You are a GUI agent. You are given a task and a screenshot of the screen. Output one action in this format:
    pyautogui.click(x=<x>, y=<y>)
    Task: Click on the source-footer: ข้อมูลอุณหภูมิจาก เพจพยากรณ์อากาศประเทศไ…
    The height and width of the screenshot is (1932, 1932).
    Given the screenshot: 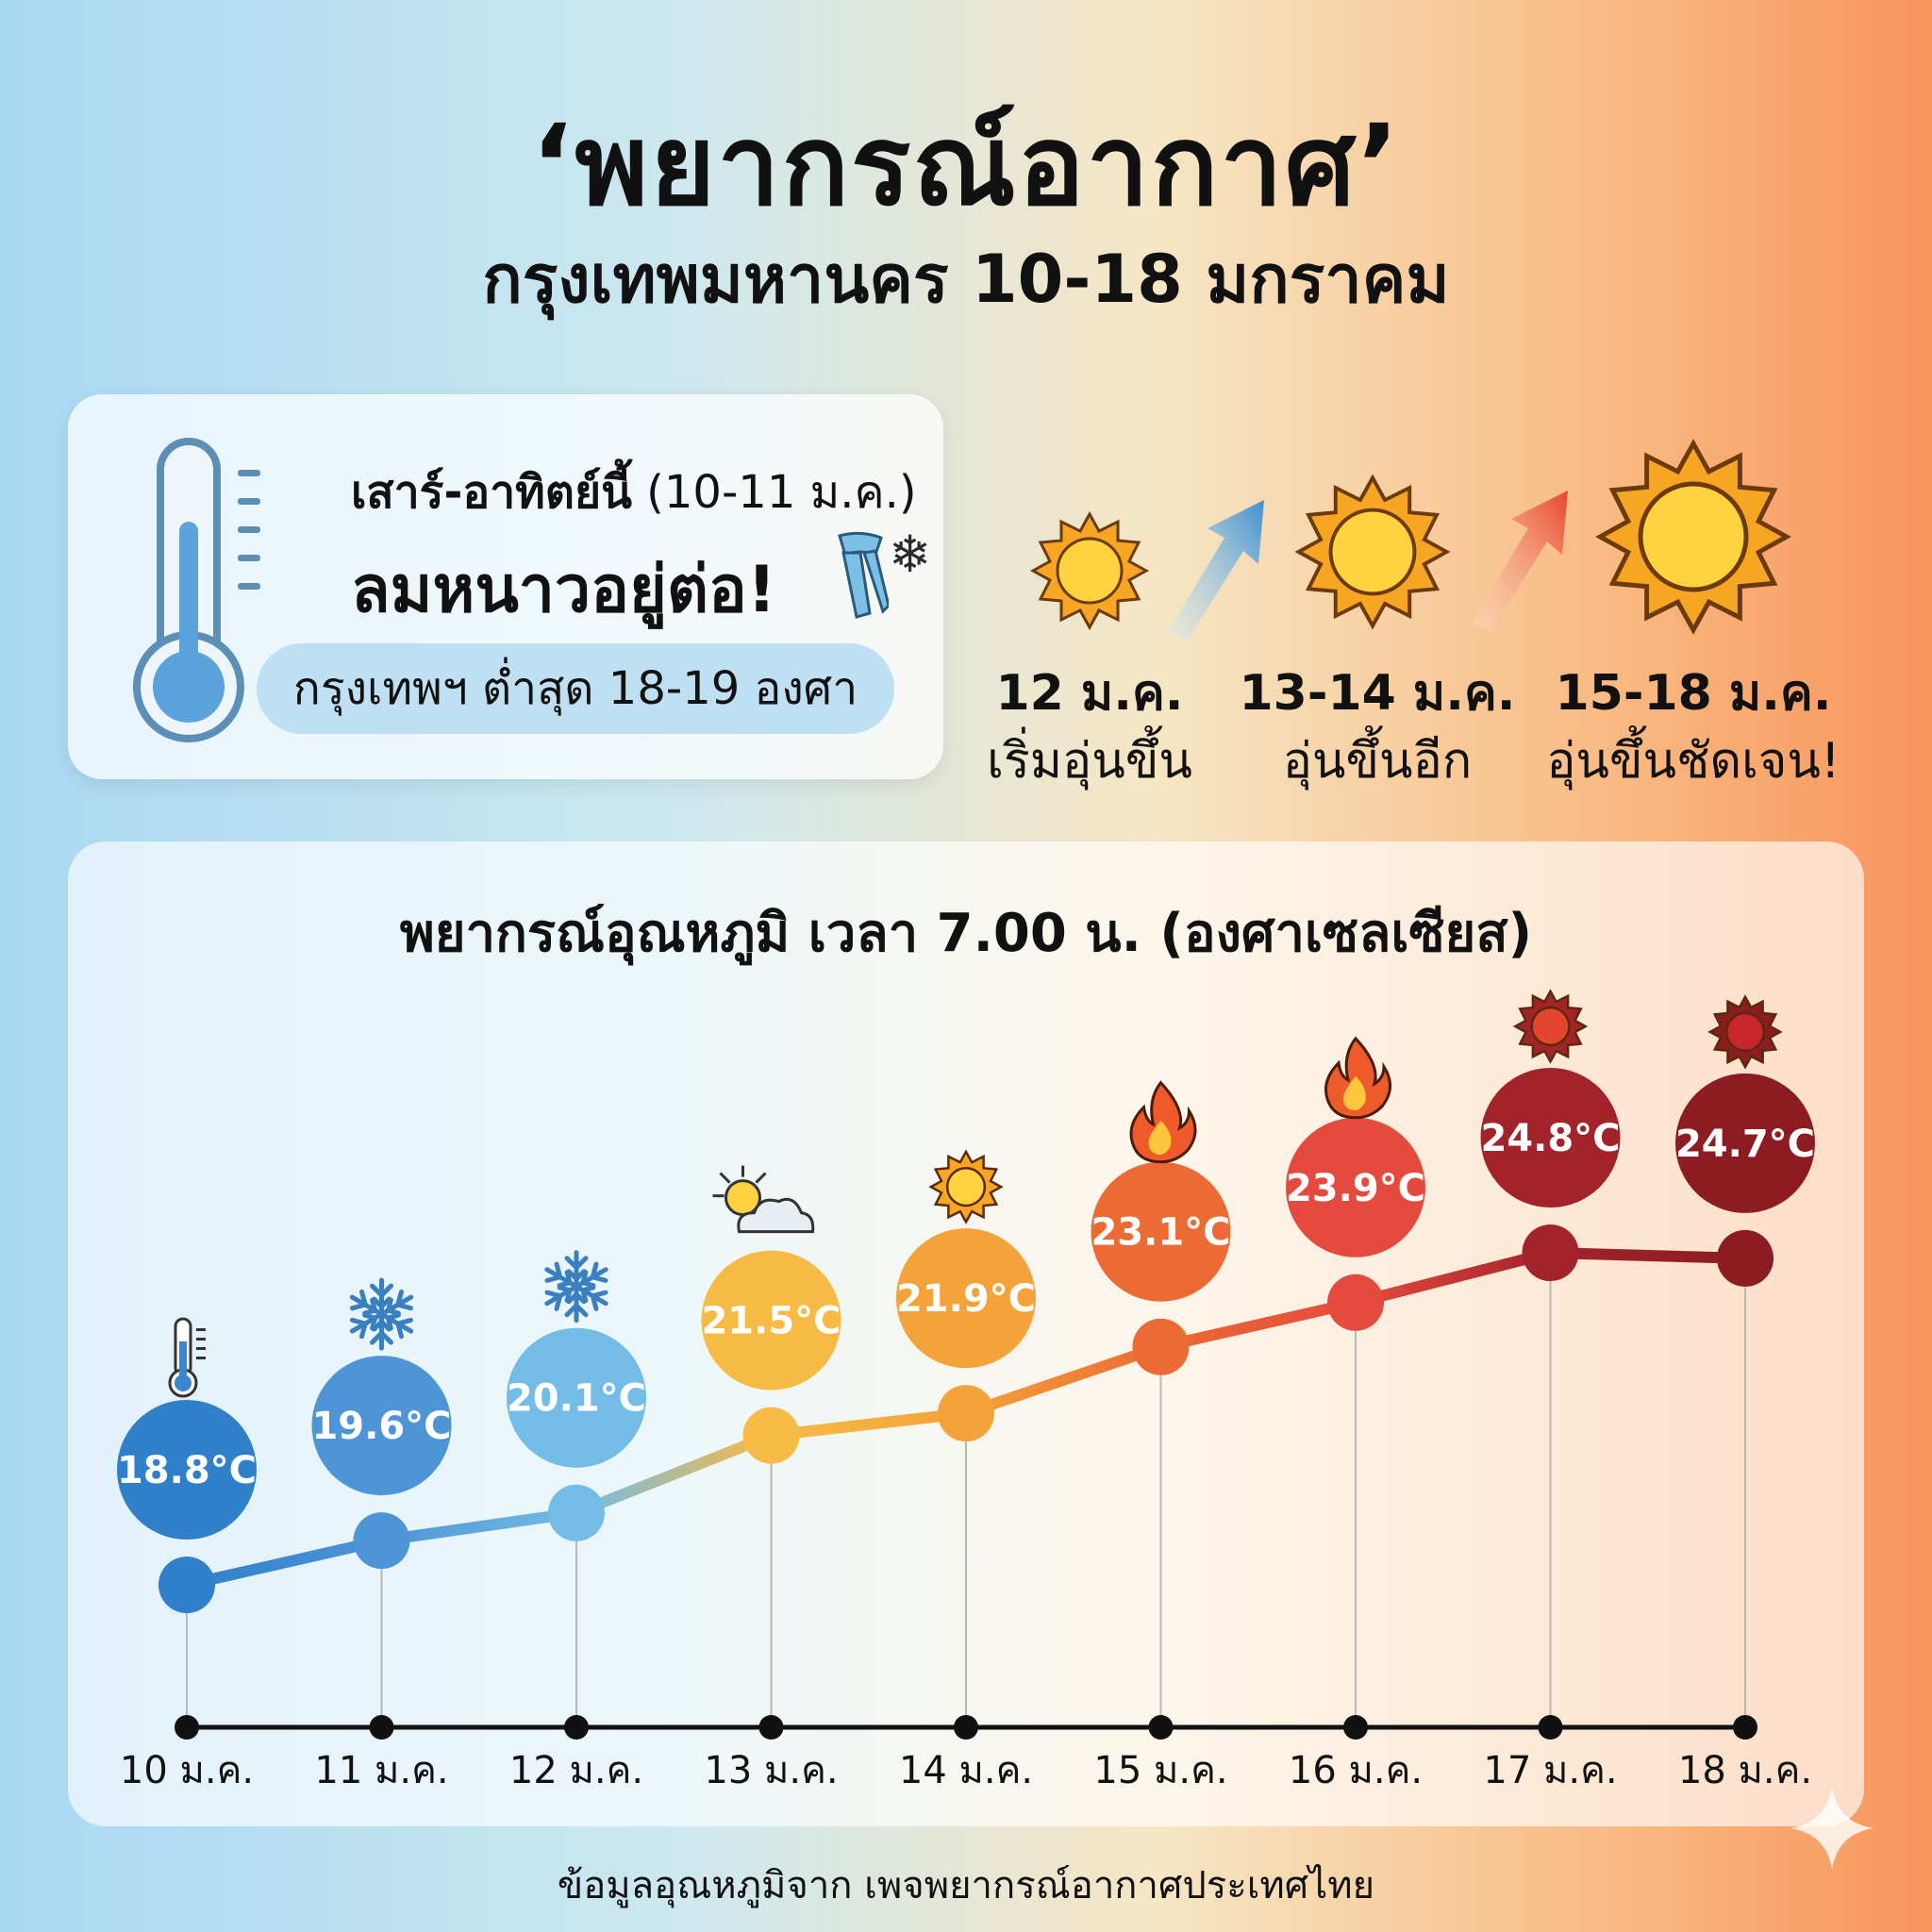 What is the action you would take?
    pyautogui.click(x=966, y=1885)
    